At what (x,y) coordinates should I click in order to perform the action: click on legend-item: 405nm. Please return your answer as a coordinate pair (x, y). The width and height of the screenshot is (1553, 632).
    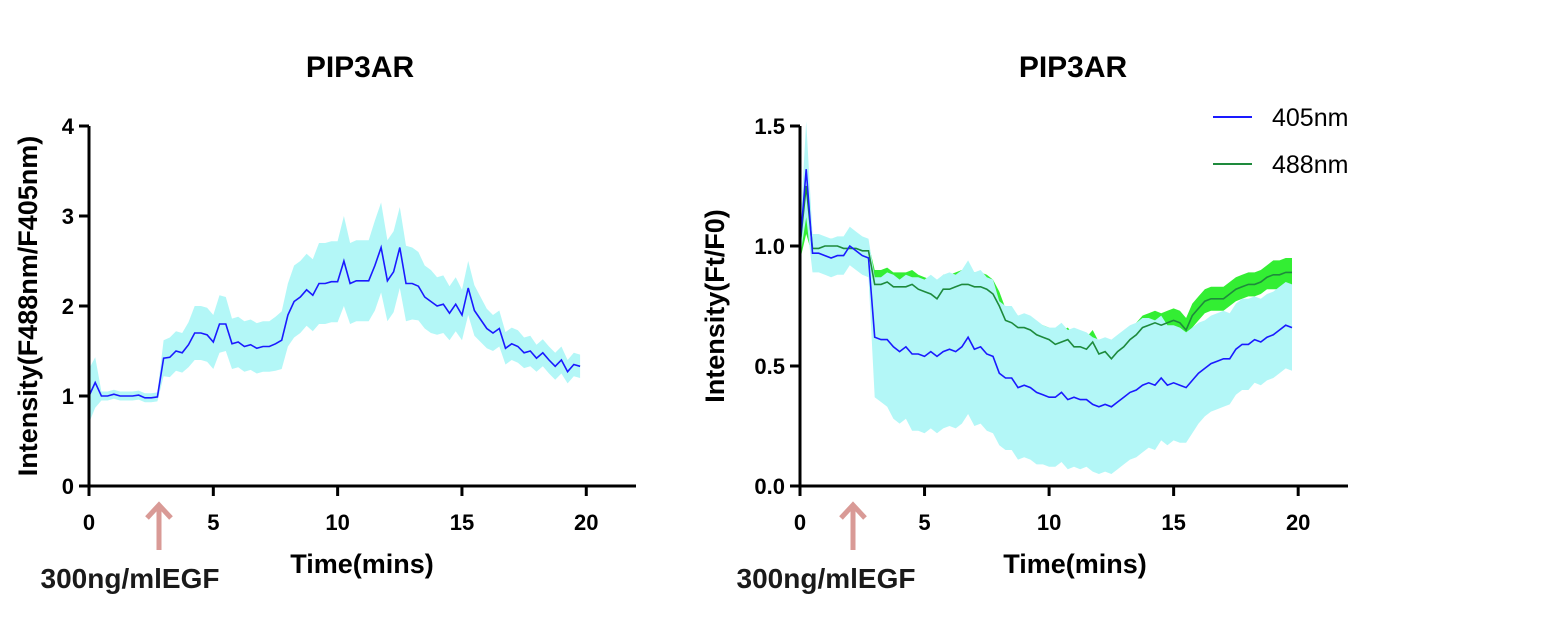
    Looking at the image, I should click on (1280, 118).